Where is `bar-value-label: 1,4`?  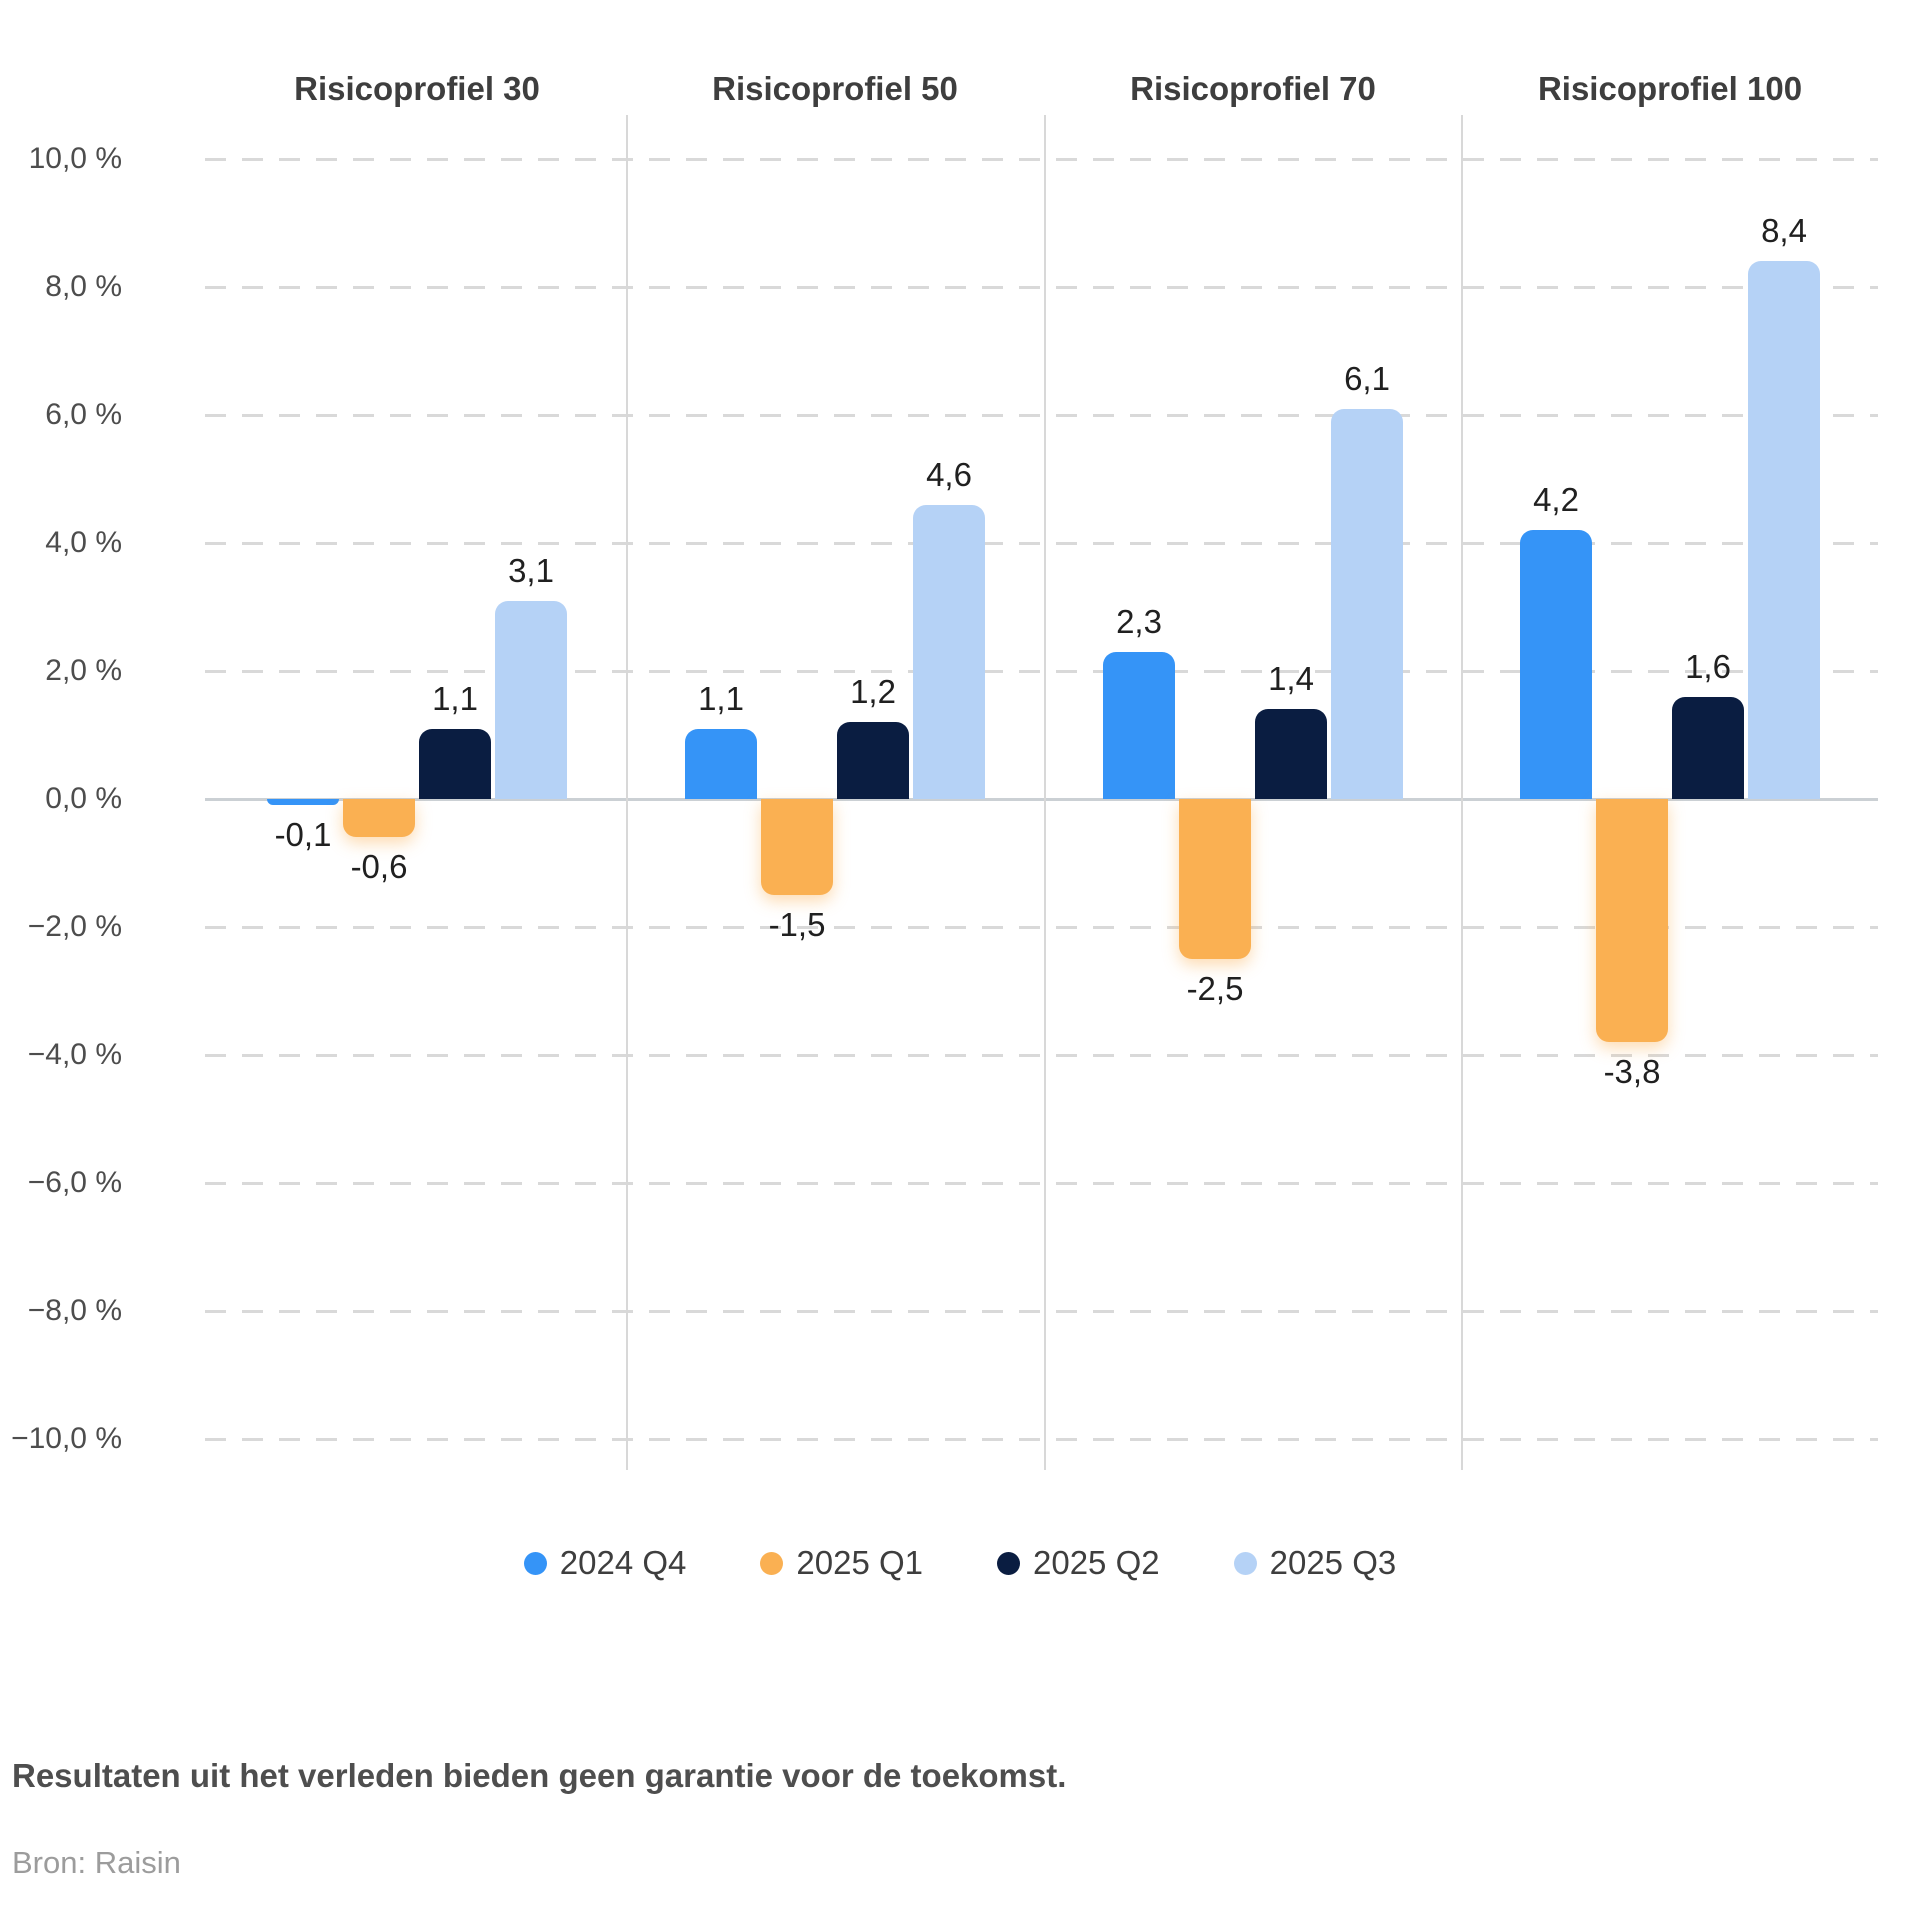
bar-value-label: 1,4 is located at coordinates (1291, 679).